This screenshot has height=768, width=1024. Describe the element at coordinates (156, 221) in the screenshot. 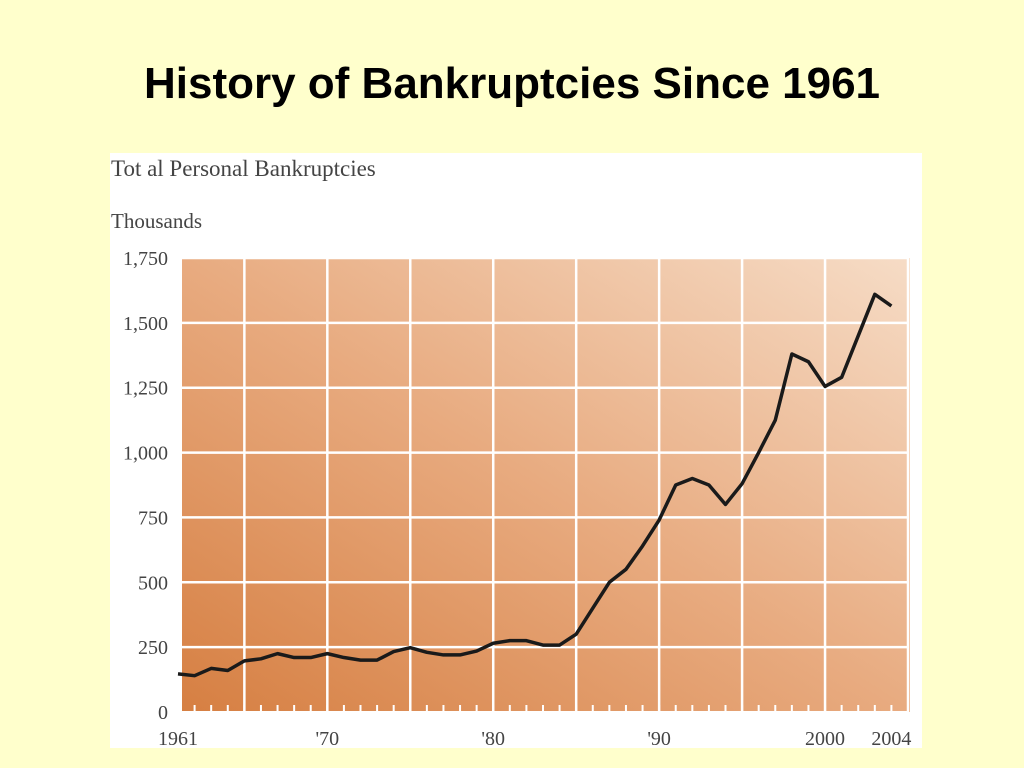

I see `y-axis-label: Thousands` at that location.